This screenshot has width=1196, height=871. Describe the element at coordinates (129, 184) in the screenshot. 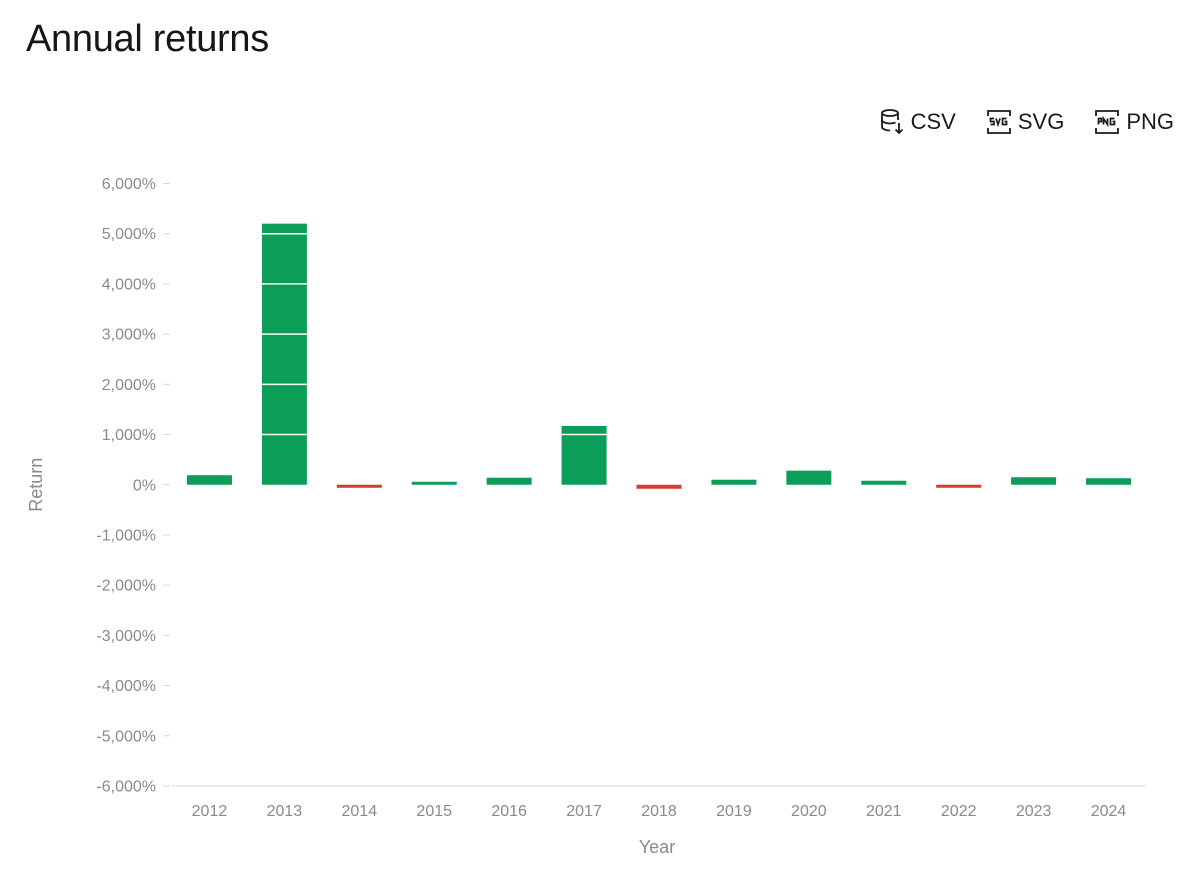

I see `y-tick-label: 6,000%` at that location.